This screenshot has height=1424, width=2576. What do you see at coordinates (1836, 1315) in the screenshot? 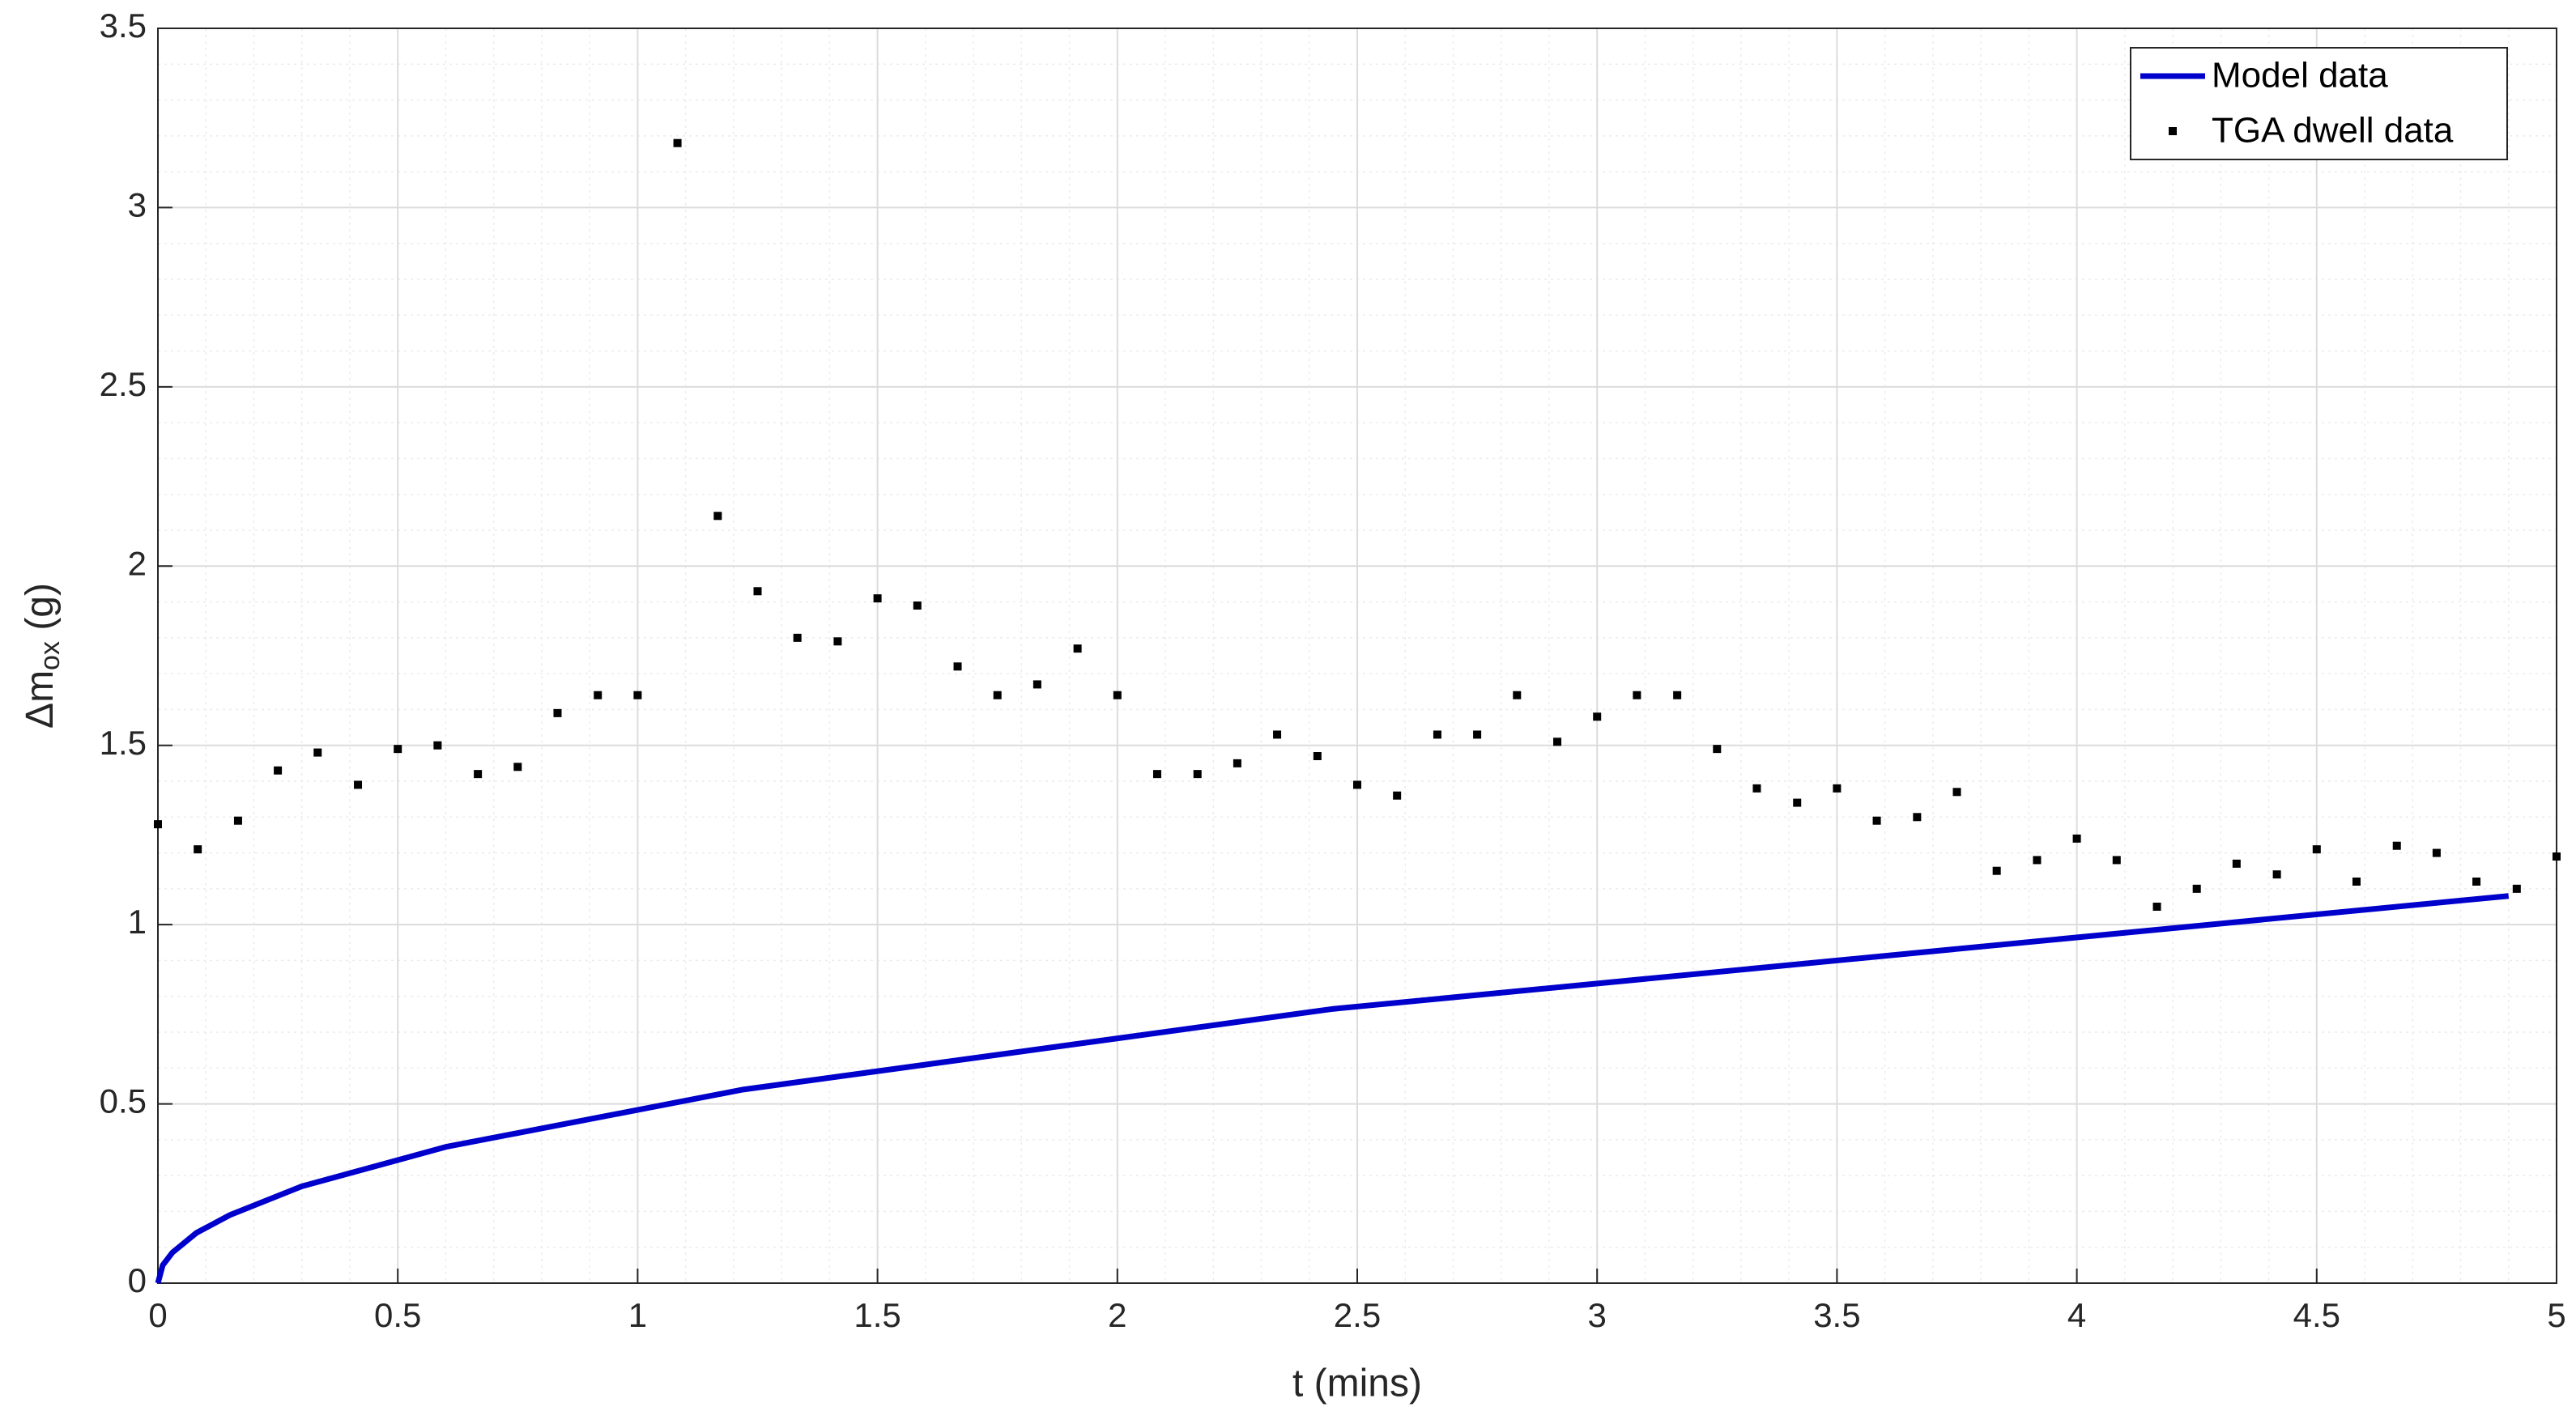
I see `x-tick-label: 3.5` at bounding box center [1836, 1315].